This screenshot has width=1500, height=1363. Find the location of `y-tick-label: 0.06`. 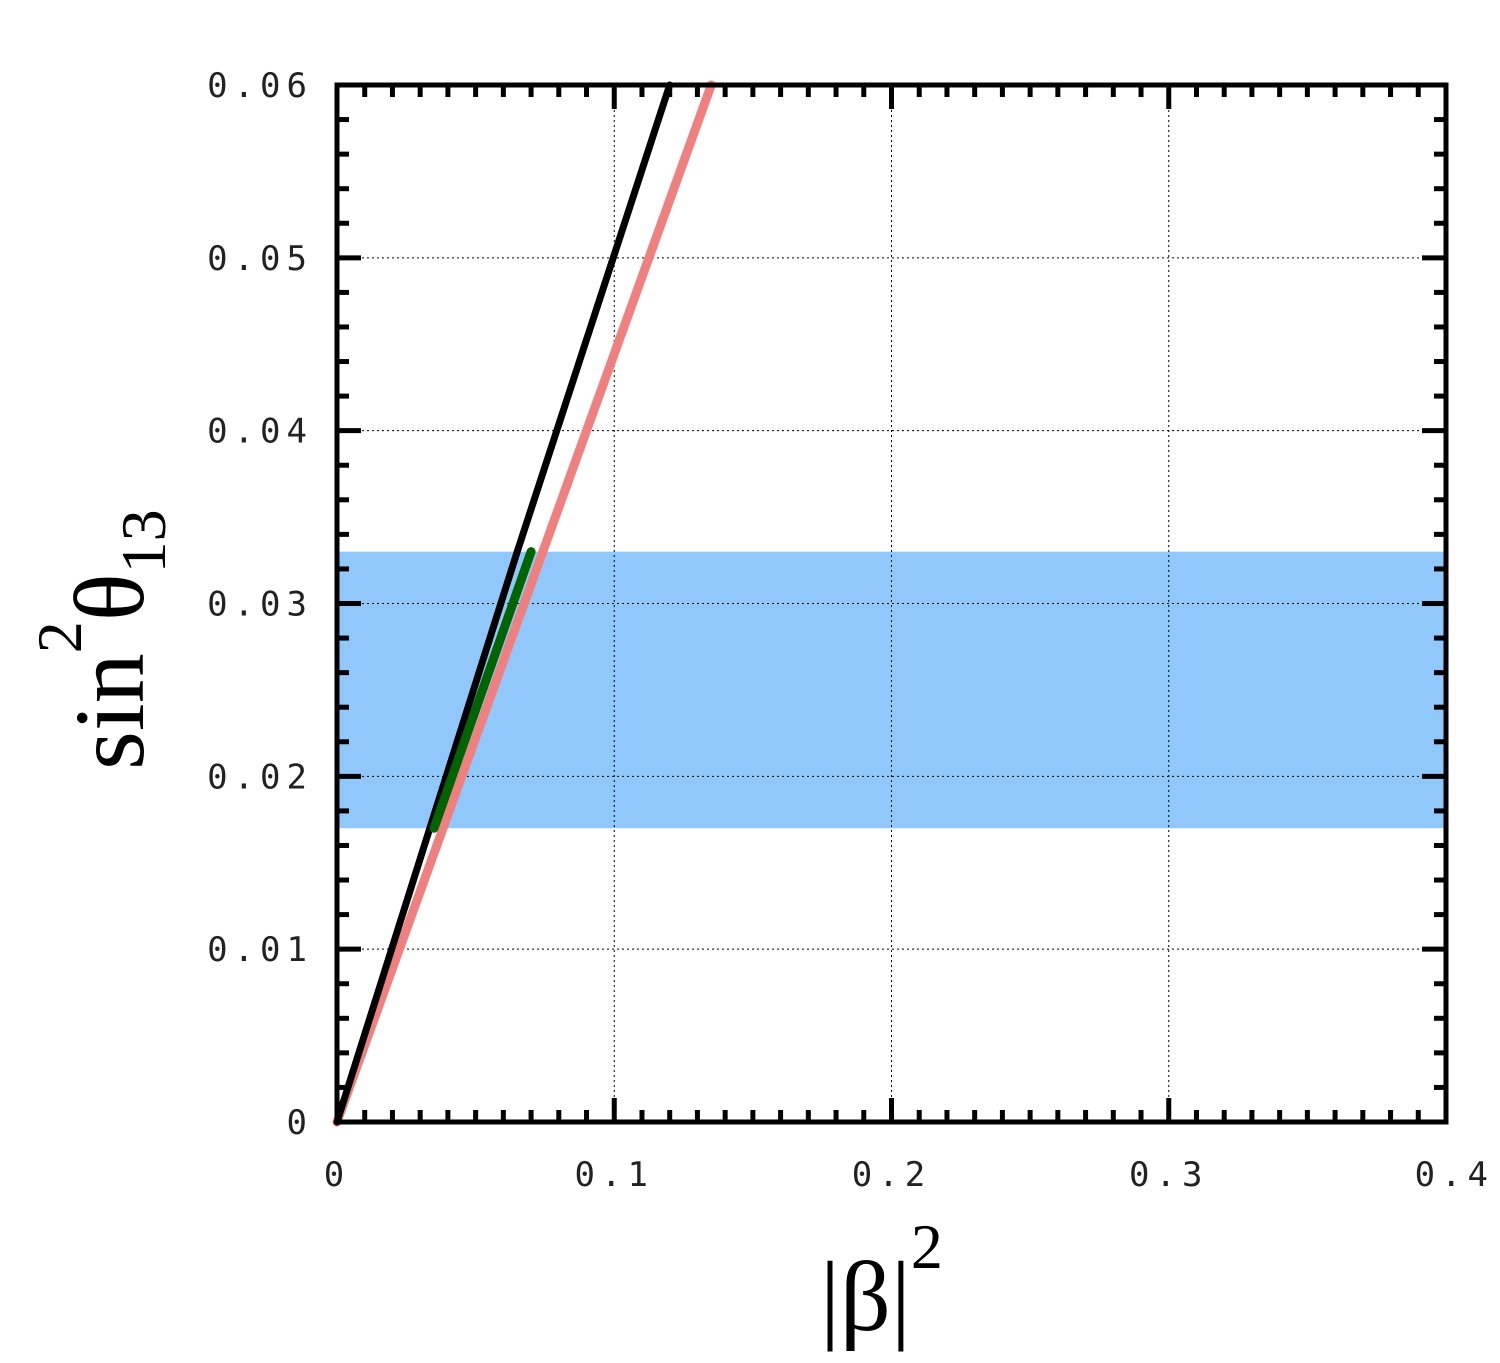

y-tick-label: 0.06 is located at coordinates (260, 86).